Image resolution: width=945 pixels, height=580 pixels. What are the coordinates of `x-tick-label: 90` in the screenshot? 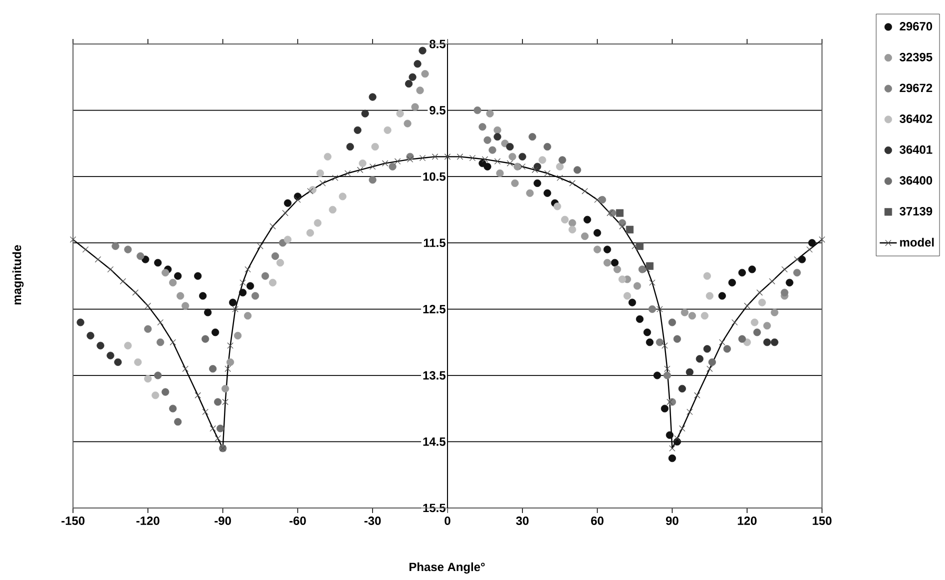 It's located at (672, 520).